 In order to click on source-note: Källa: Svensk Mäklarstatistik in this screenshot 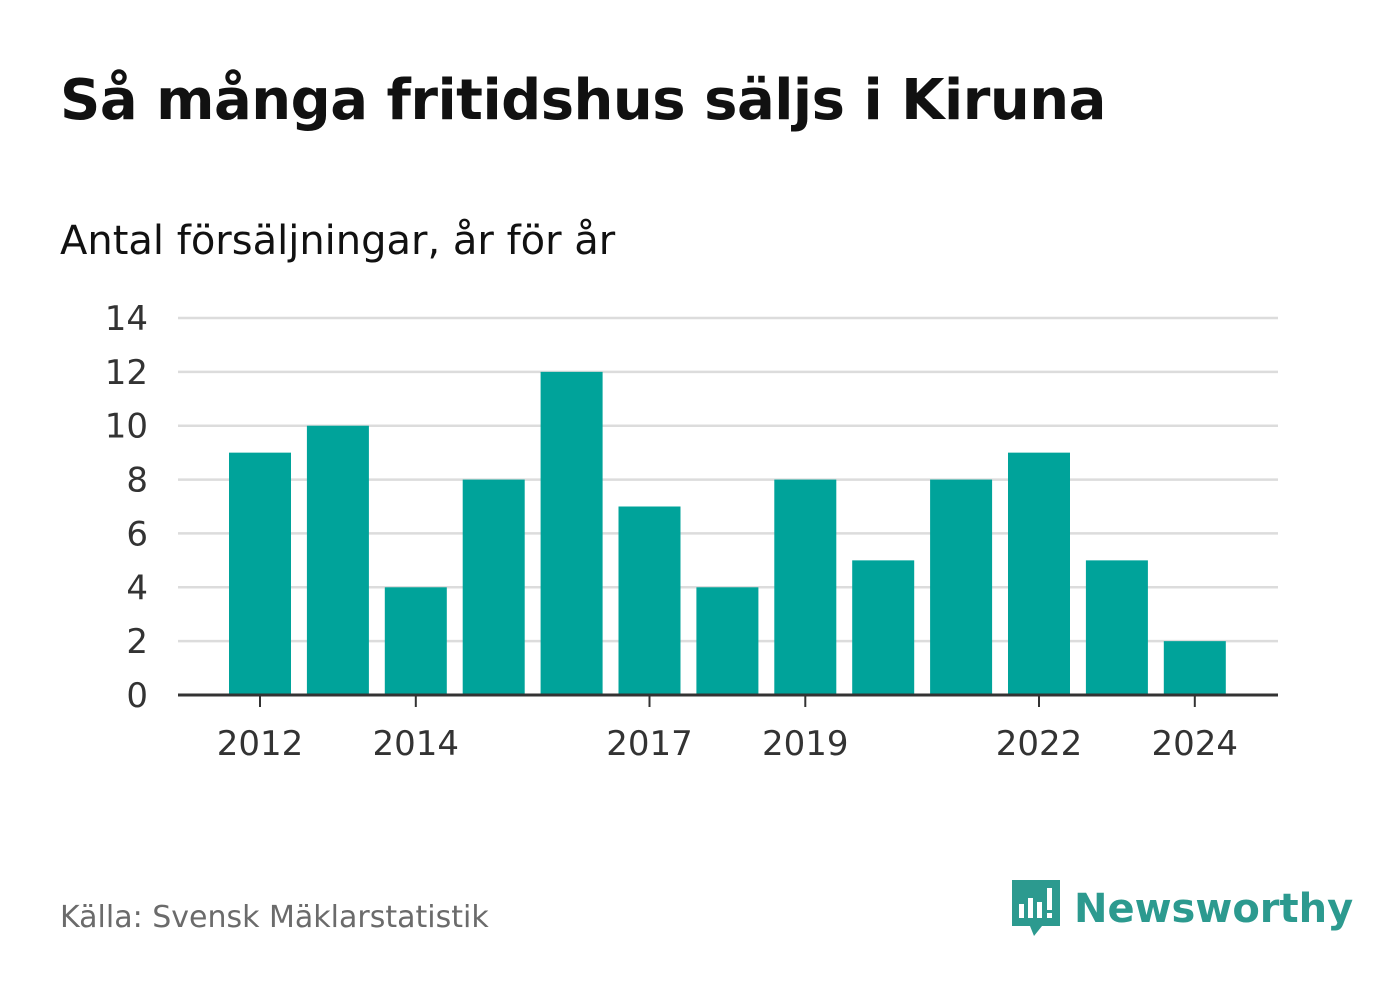, I will do `click(274, 917)`.